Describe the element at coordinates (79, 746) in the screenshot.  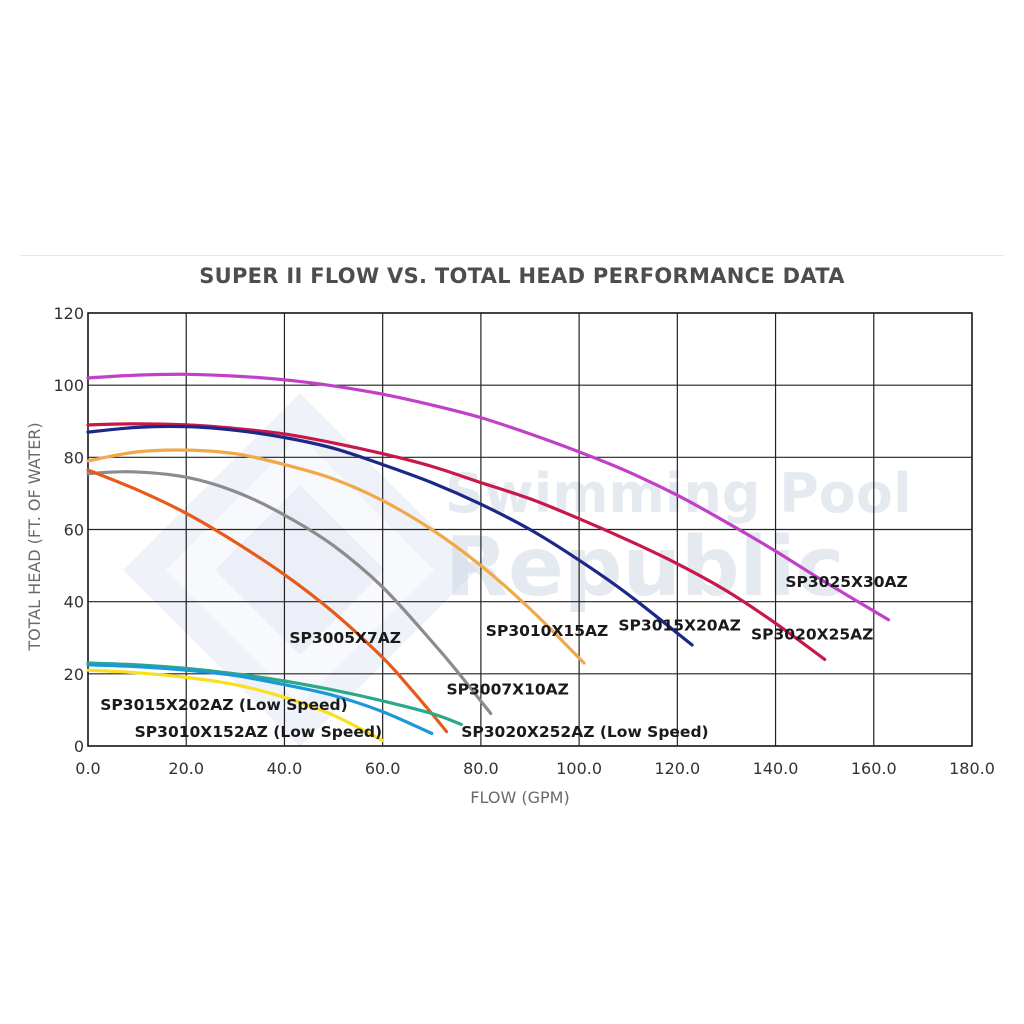
I see `y-tick-label: 0` at that location.